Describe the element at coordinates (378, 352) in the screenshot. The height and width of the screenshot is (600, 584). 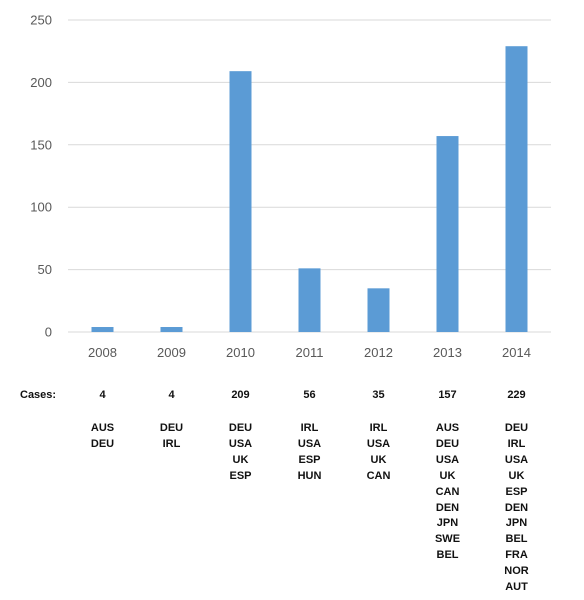
I see `x-tick-label: 2012` at that location.